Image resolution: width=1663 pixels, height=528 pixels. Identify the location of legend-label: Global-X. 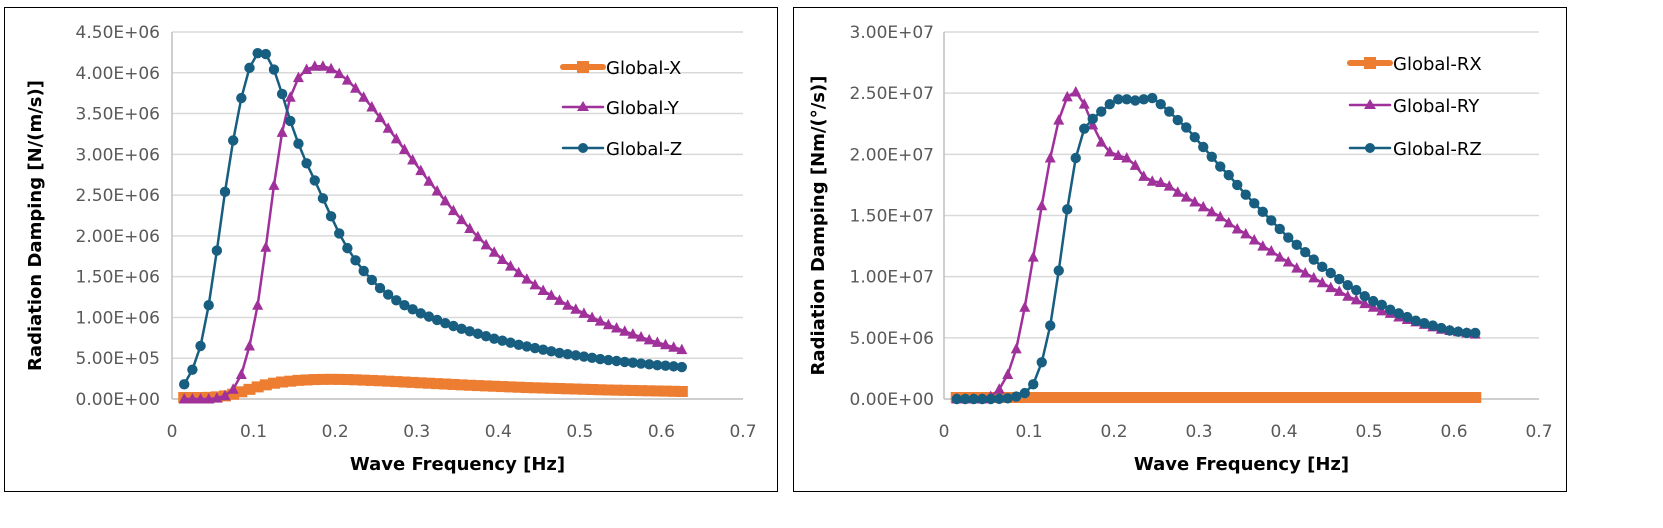
(643, 68).